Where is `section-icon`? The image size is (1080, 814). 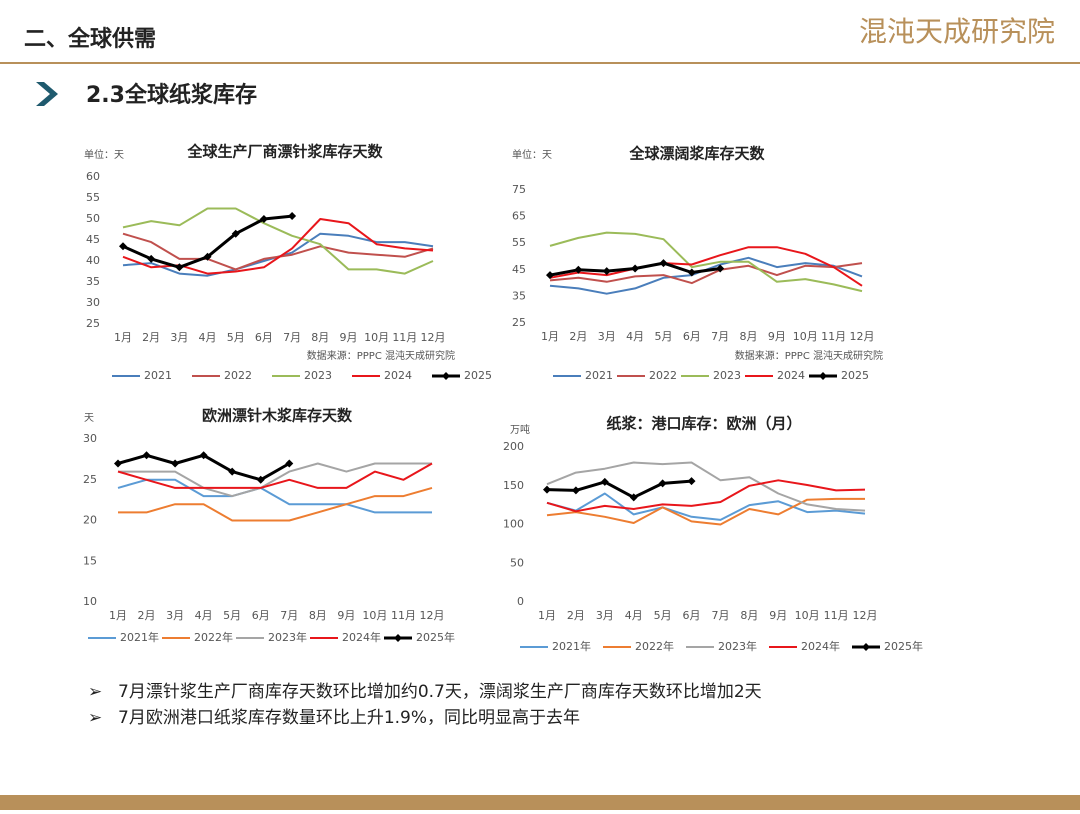 section-icon is located at coordinates (47, 94).